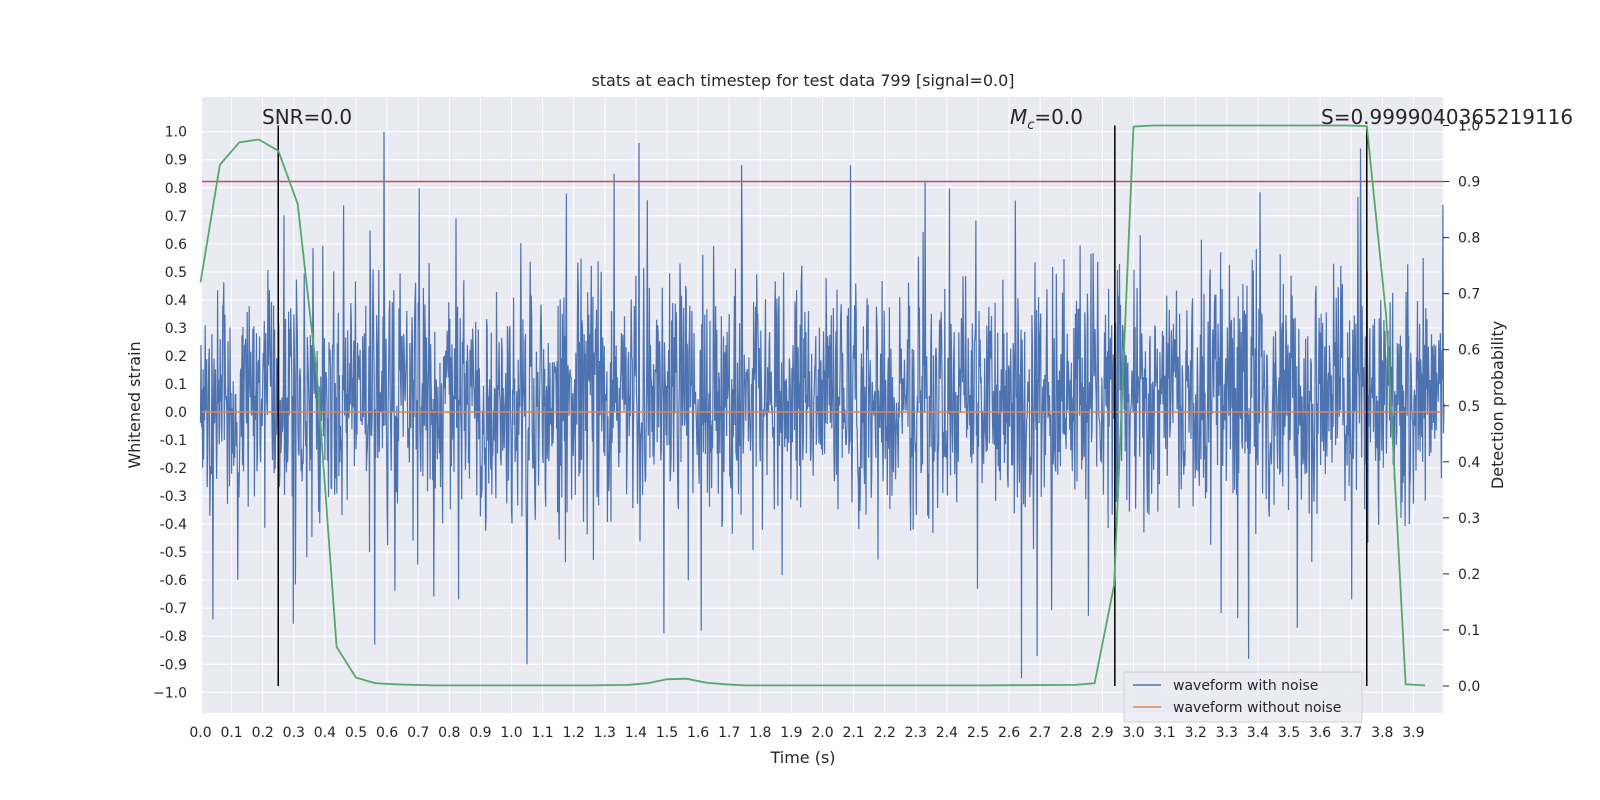 The height and width of the screenshot is (800, 1600). I want to click on x-tick-label: 1.2, so click(574, 733).